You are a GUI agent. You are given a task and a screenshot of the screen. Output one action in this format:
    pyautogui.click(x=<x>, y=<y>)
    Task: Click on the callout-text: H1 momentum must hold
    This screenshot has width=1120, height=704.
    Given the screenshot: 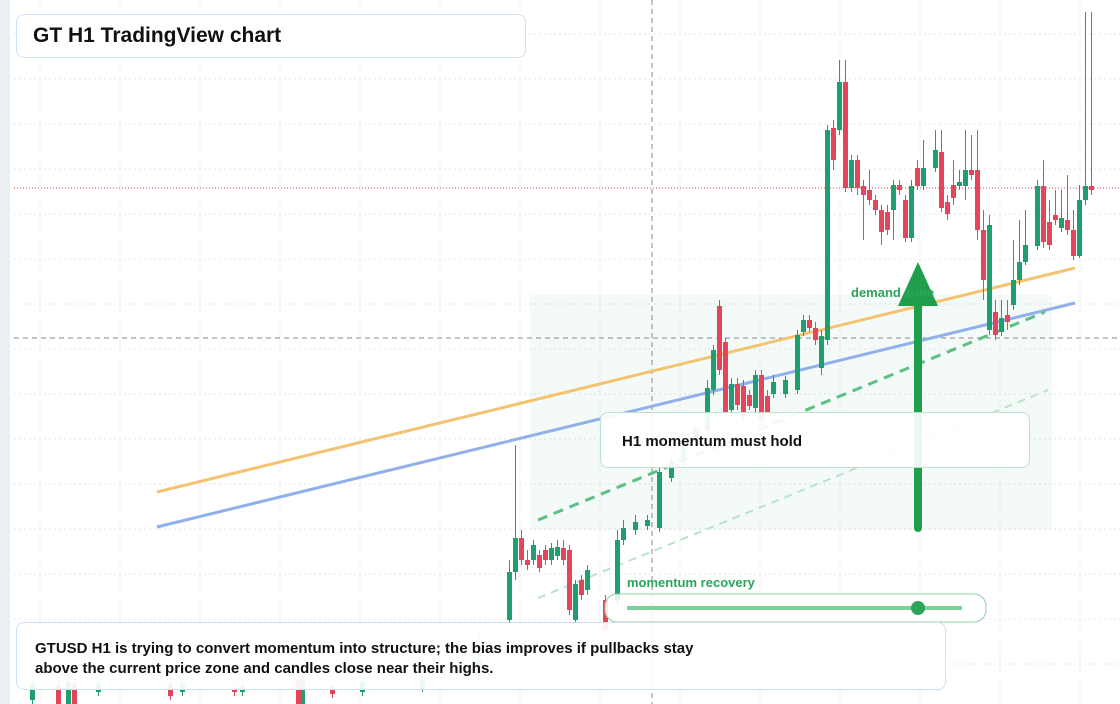 What is the action you would take?
    pyautogui.click(x=712, y=441)
    